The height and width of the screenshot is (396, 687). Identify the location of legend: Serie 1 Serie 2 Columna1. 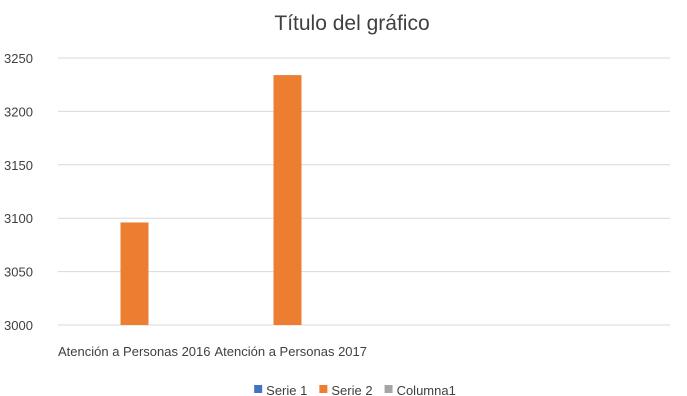
(355, 389).